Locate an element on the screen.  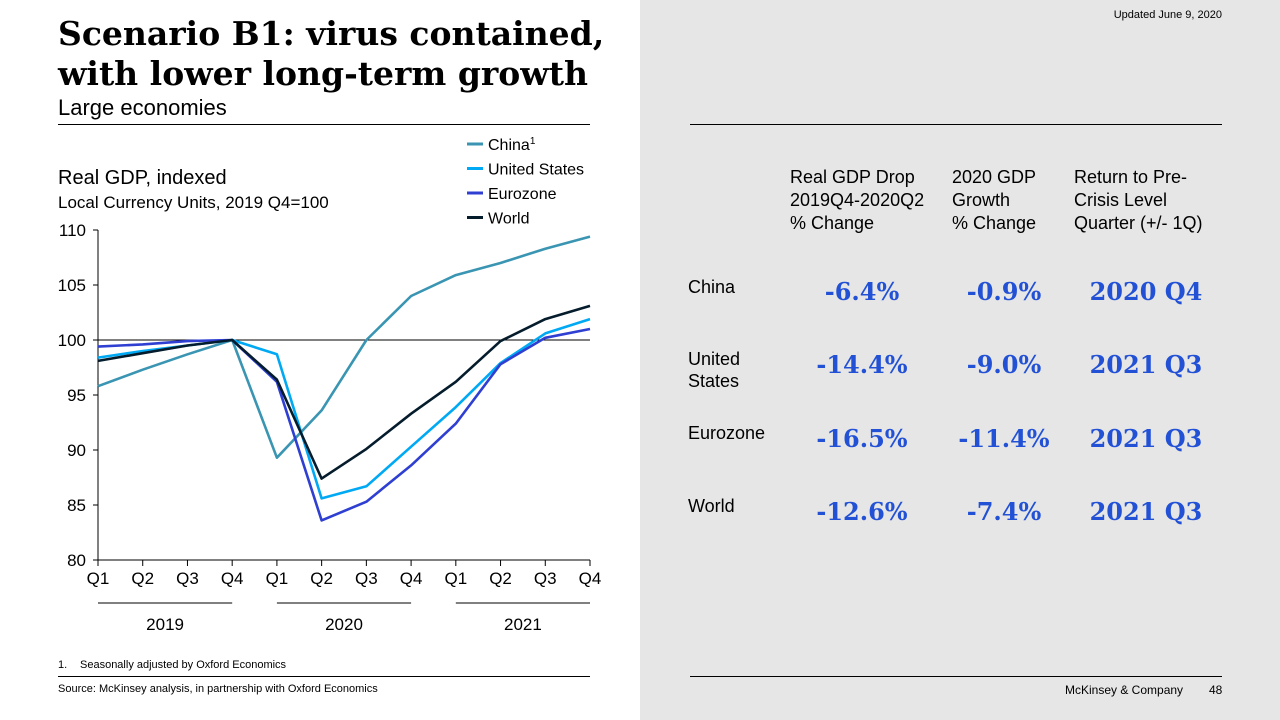
series-line-united-states is located at coordinates (344, 408).